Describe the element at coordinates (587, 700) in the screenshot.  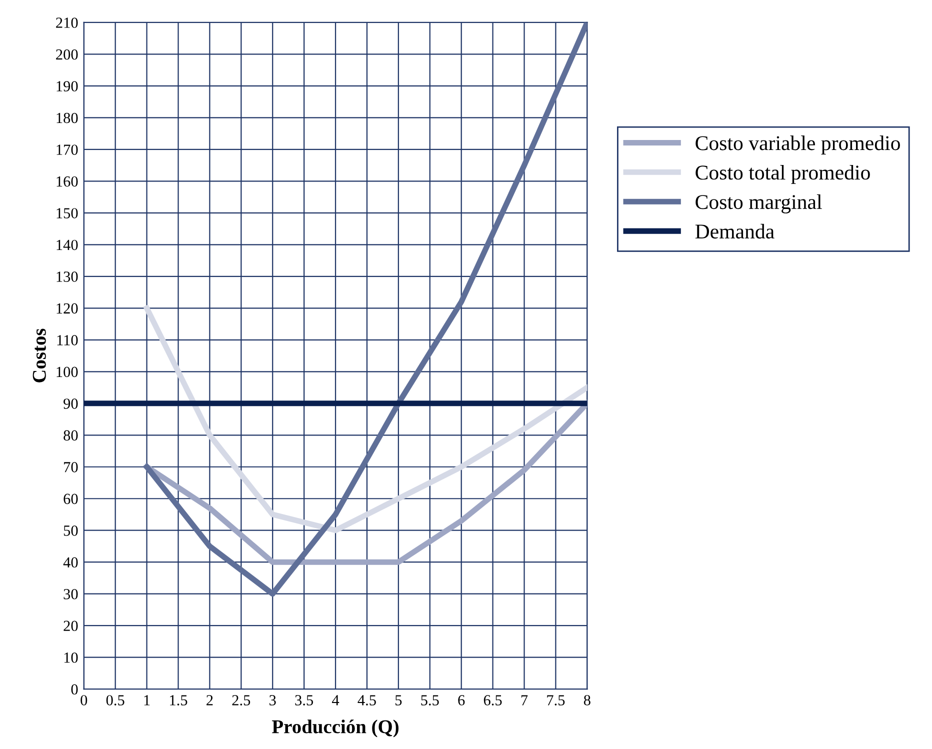
I see `x-tick-label: 8` at that location.